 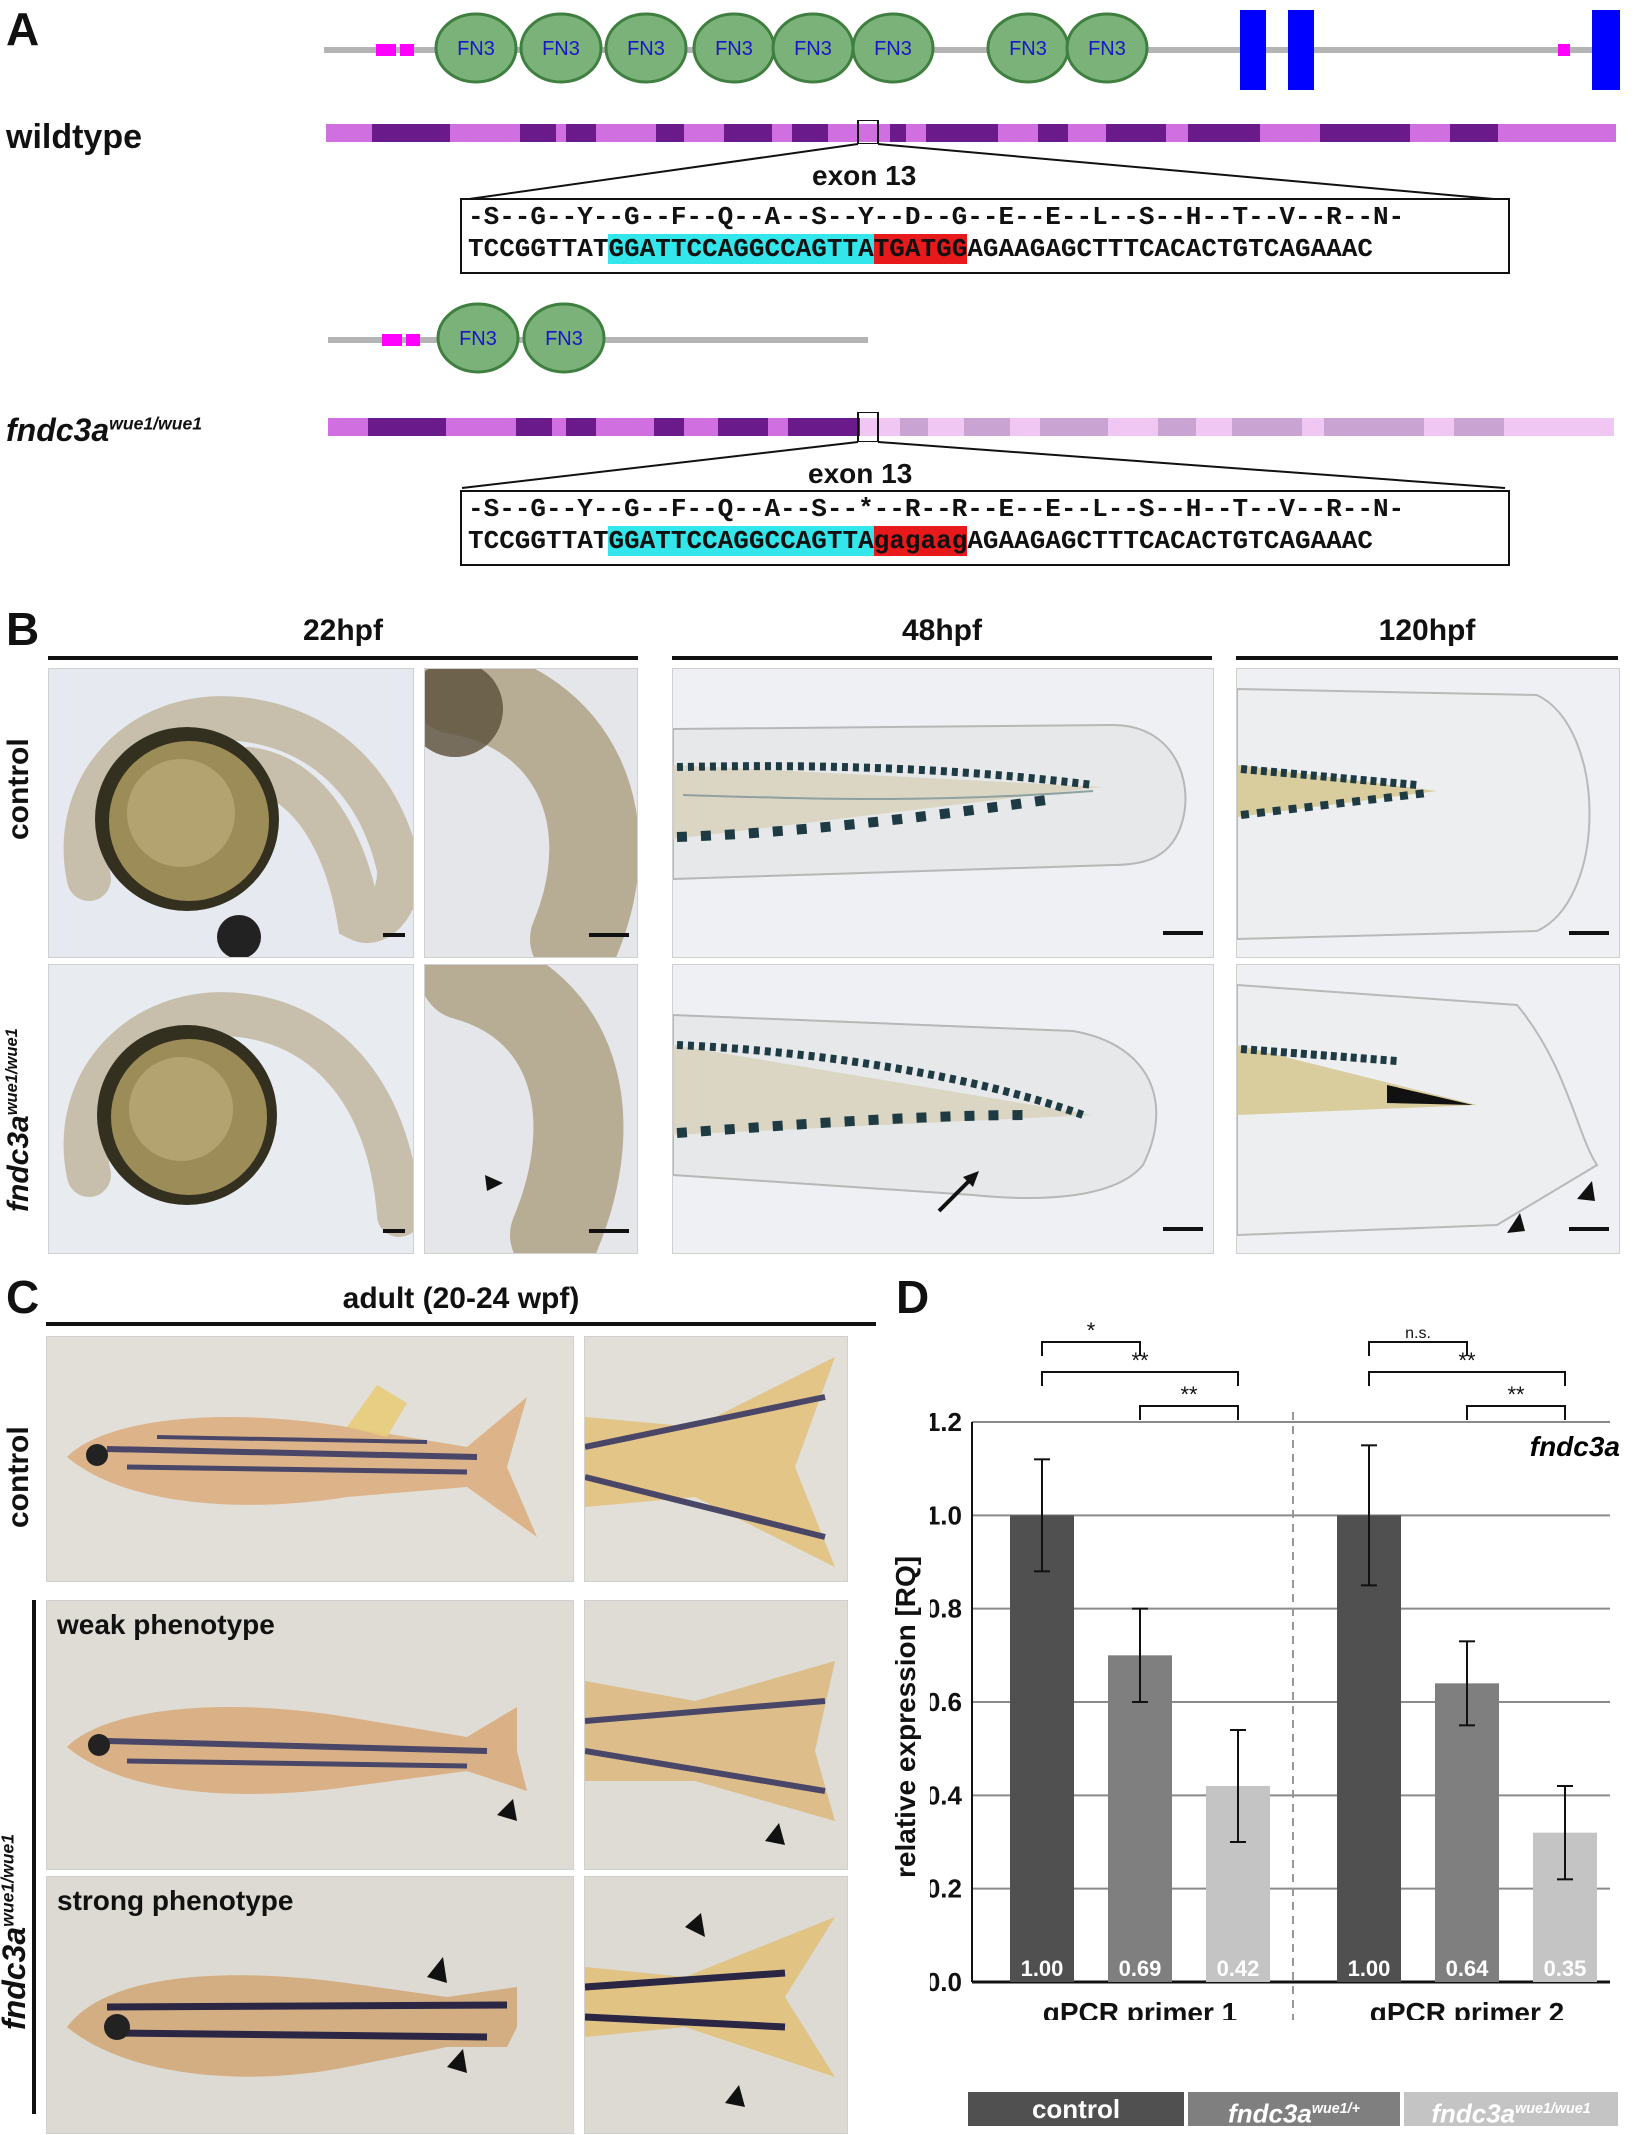 What do you see at coordinates (1418, 1333) in the screenshot?
I see `significance-label: n.s.` at bounding box center [1418, 1333].